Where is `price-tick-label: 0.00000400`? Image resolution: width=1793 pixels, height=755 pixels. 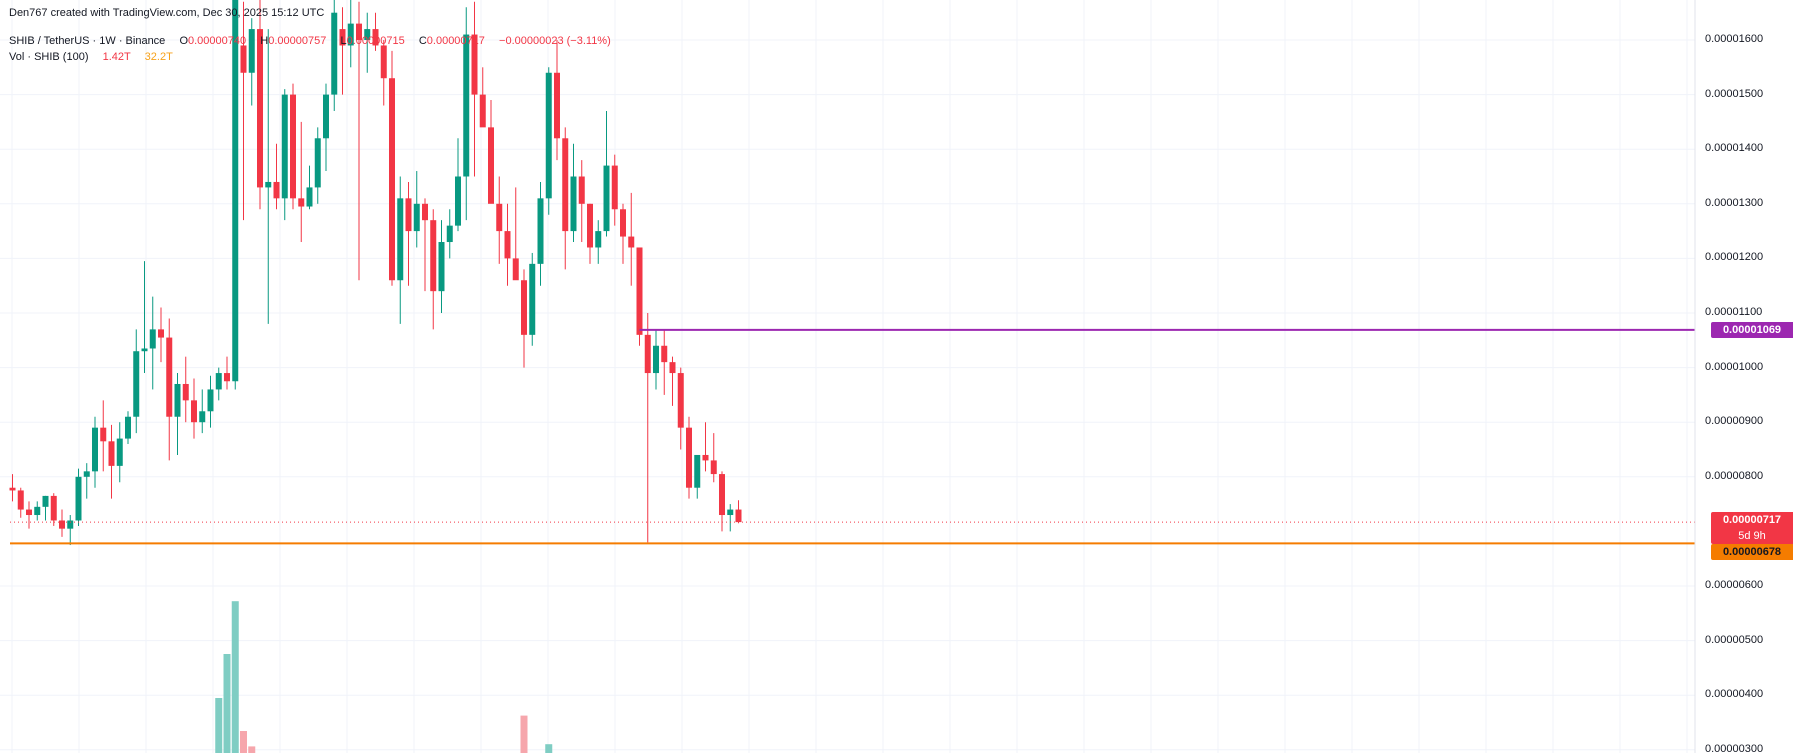 price-tick-label: 0.00000400 is located at coordinates (1734, 694).